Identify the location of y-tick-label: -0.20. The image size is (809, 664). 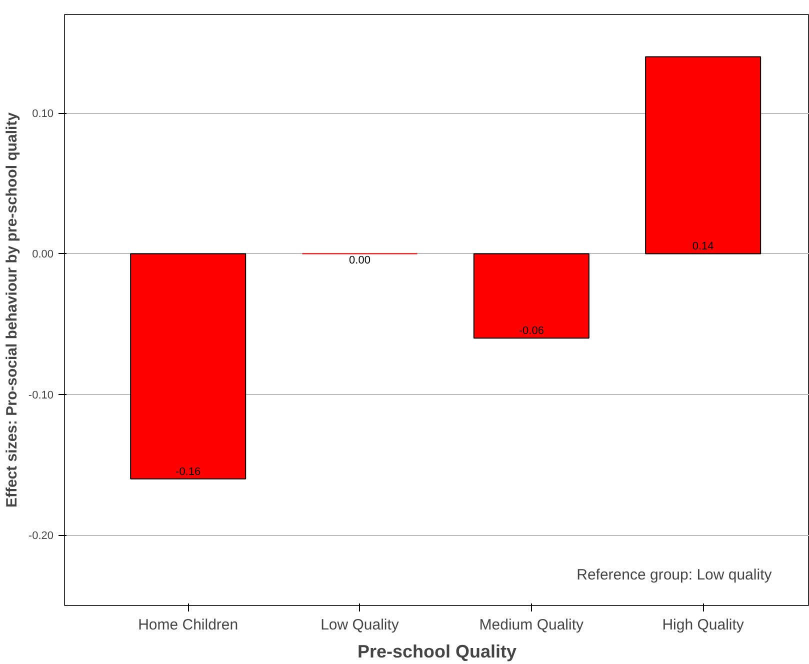
(41, 536).